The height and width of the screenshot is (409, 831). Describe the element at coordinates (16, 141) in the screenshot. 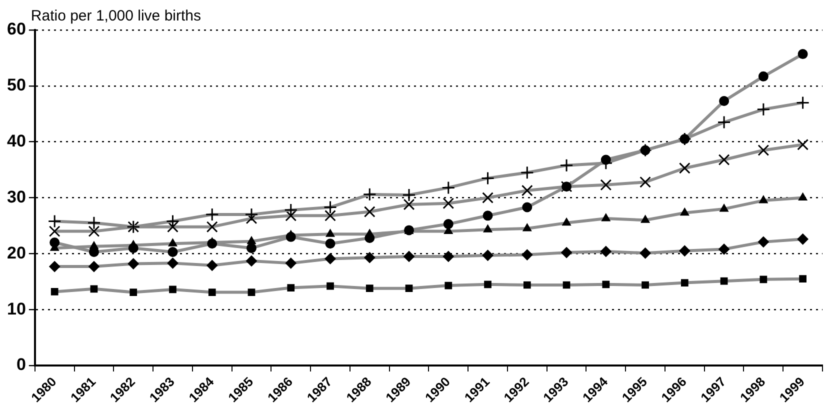

I see `y-tick-label: 40` at that location.